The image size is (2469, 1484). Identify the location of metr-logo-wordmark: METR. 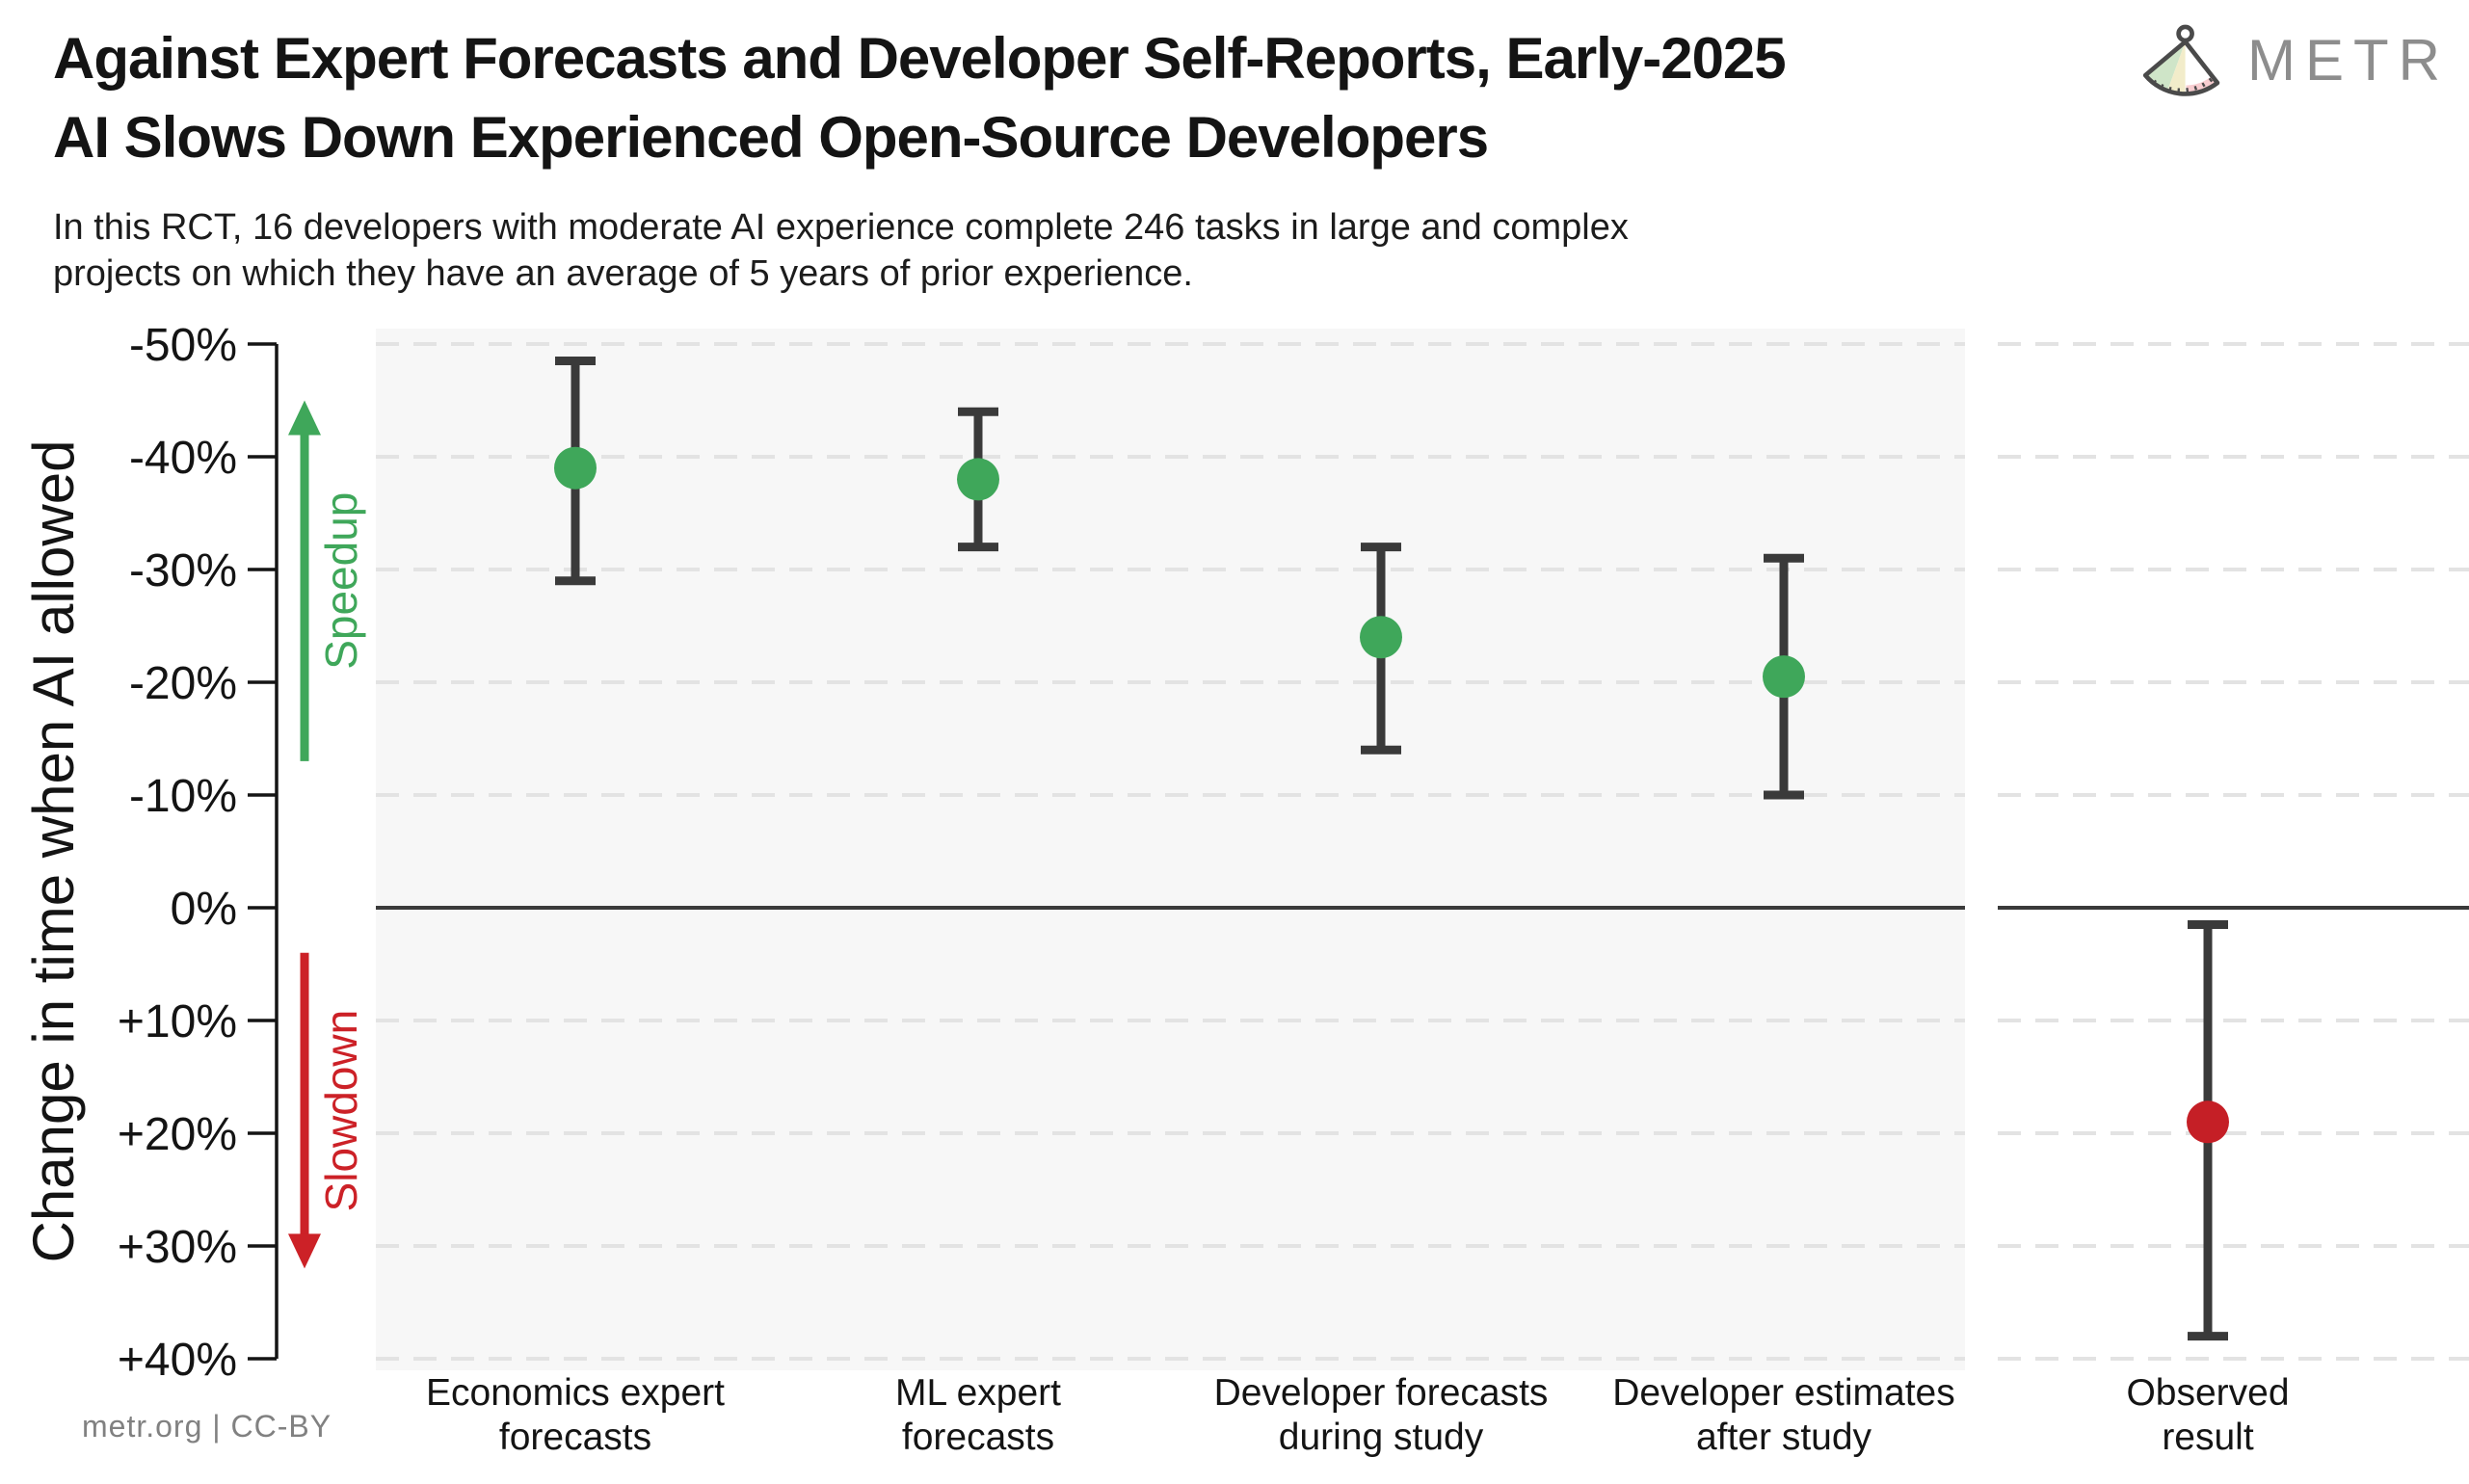
(2348, 60).